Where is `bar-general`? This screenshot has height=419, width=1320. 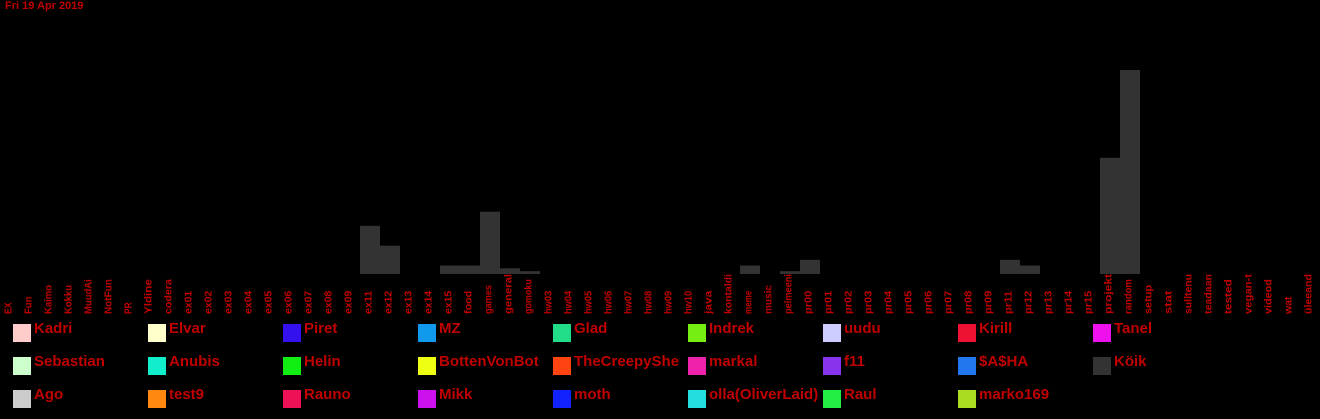 bar-general is located at coordinates (510, 271).